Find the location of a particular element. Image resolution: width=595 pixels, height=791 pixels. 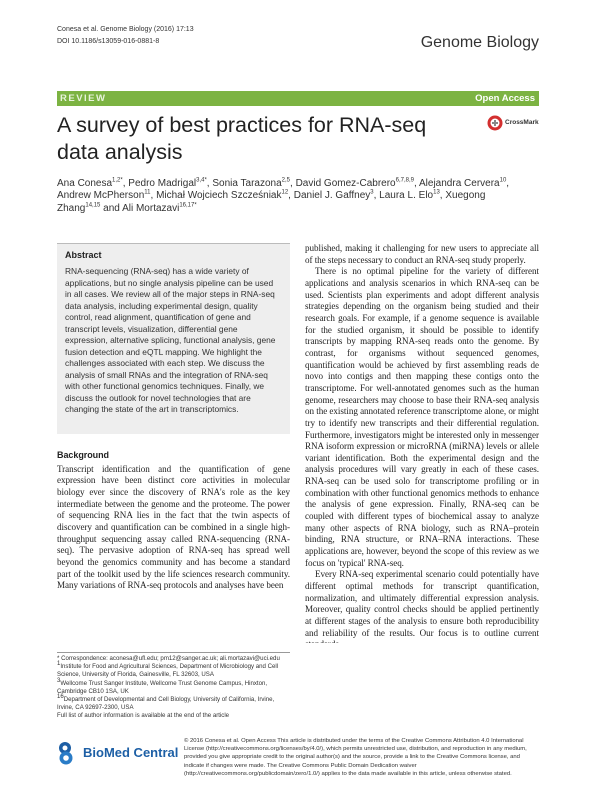

author-name: Sonia Tarazona is located at coordinates (247, 183).